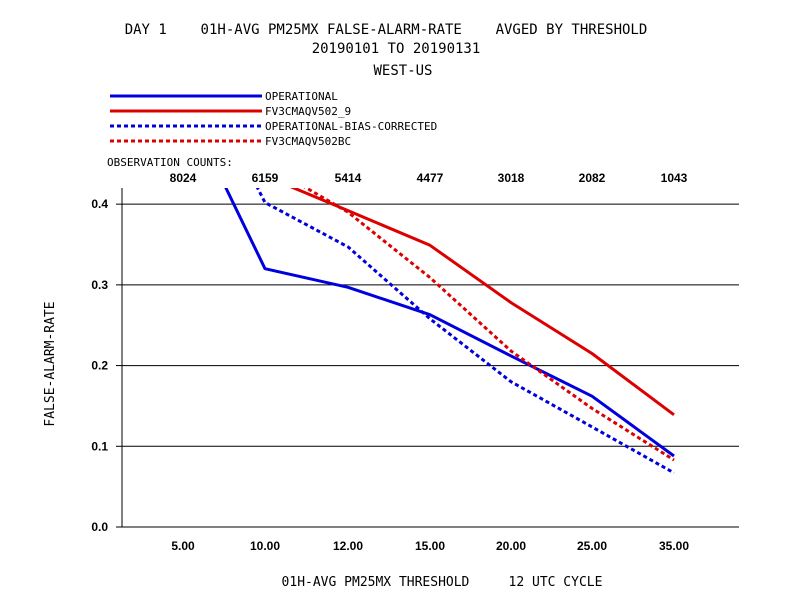 This screenshot has height=612, width=792. What do you see at coordinates (99, 285) in the screenshot?
I see `y-tick-label: 0.3` at bounding box center [99, 285].